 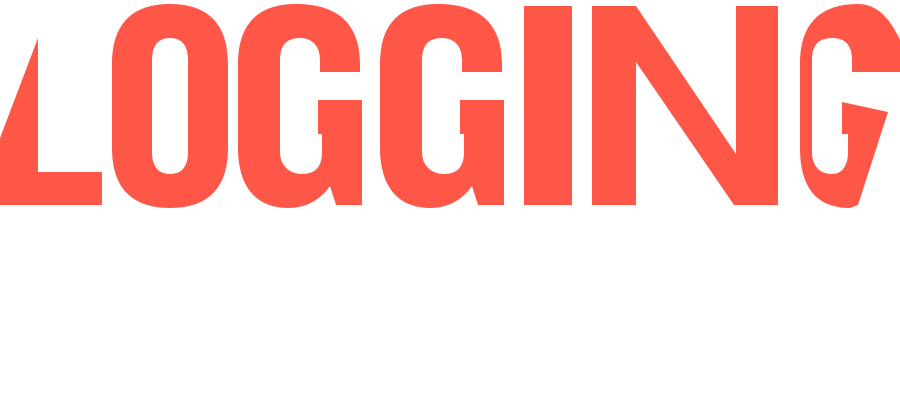 What do you see at coordinates (51, 121) in the screenshot?
I see `logo-letter-l` at bounding box center [51, 121].